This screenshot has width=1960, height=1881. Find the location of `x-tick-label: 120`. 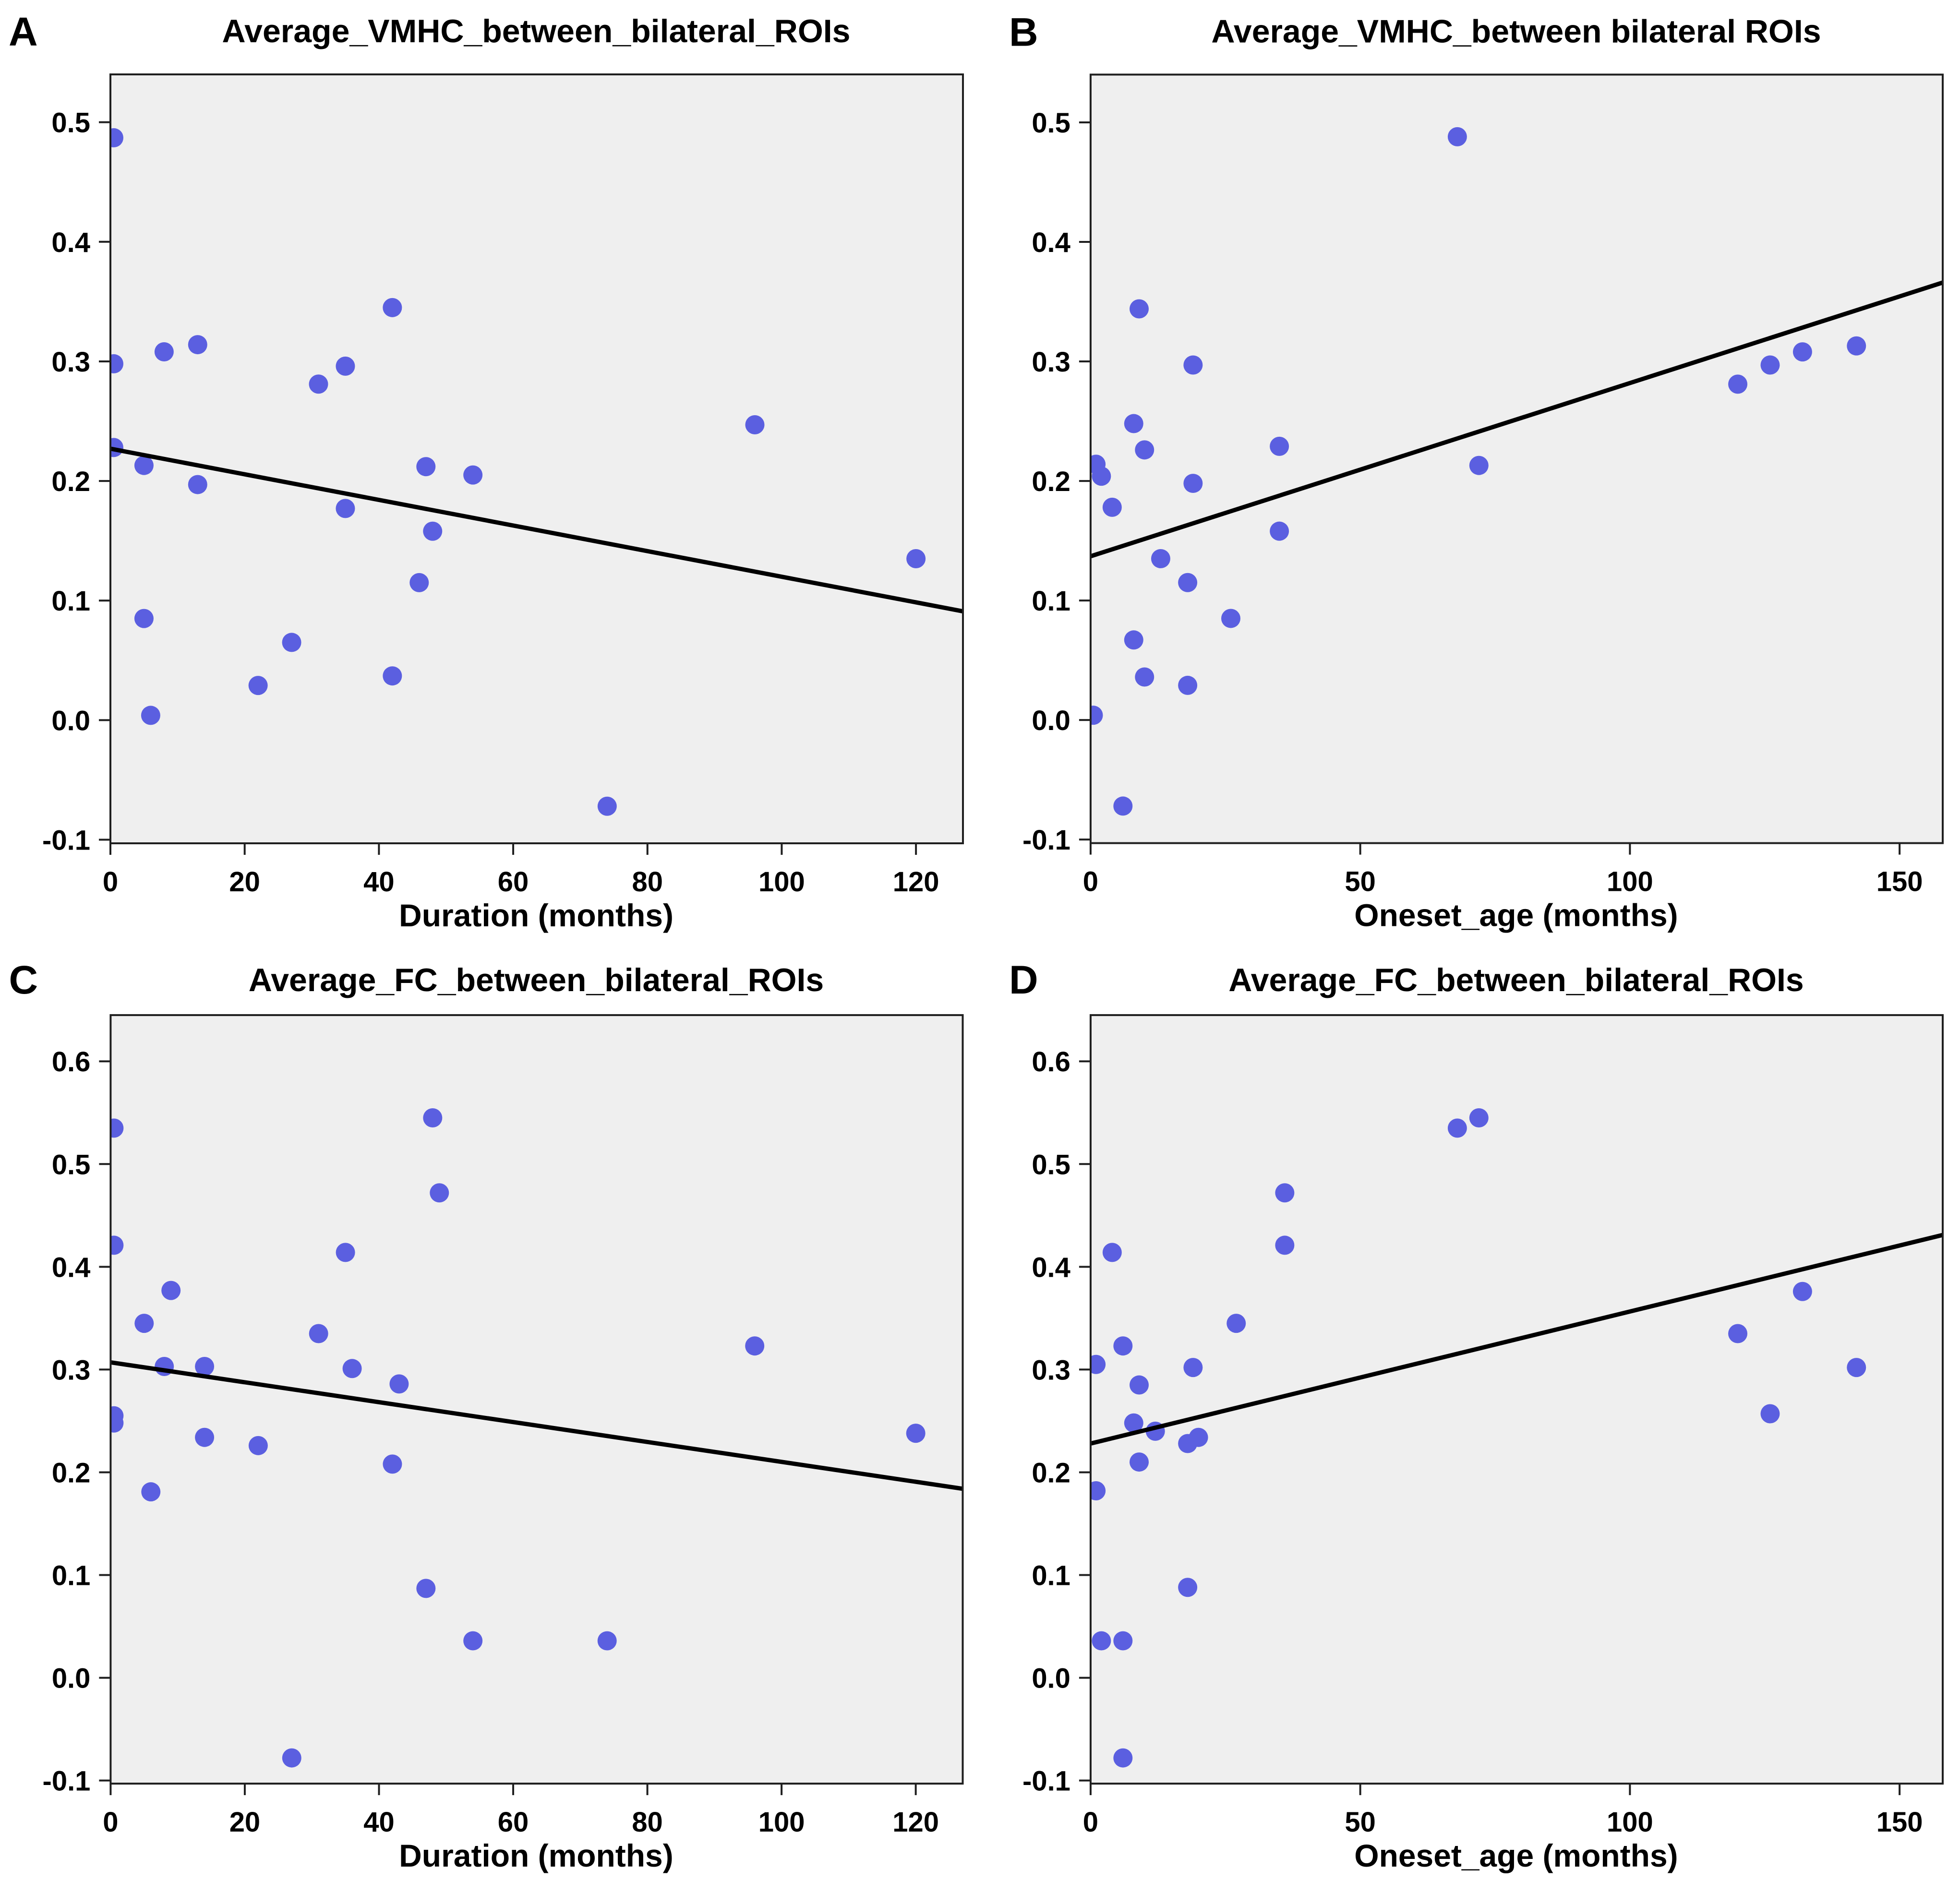

x-tick-label: 120 is located at coordinates (915, 1823).